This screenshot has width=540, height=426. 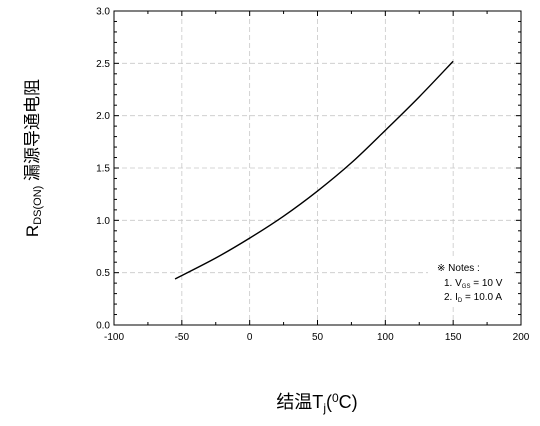 I want to click on x-tick-label: 200, so click(x=521, y=337).